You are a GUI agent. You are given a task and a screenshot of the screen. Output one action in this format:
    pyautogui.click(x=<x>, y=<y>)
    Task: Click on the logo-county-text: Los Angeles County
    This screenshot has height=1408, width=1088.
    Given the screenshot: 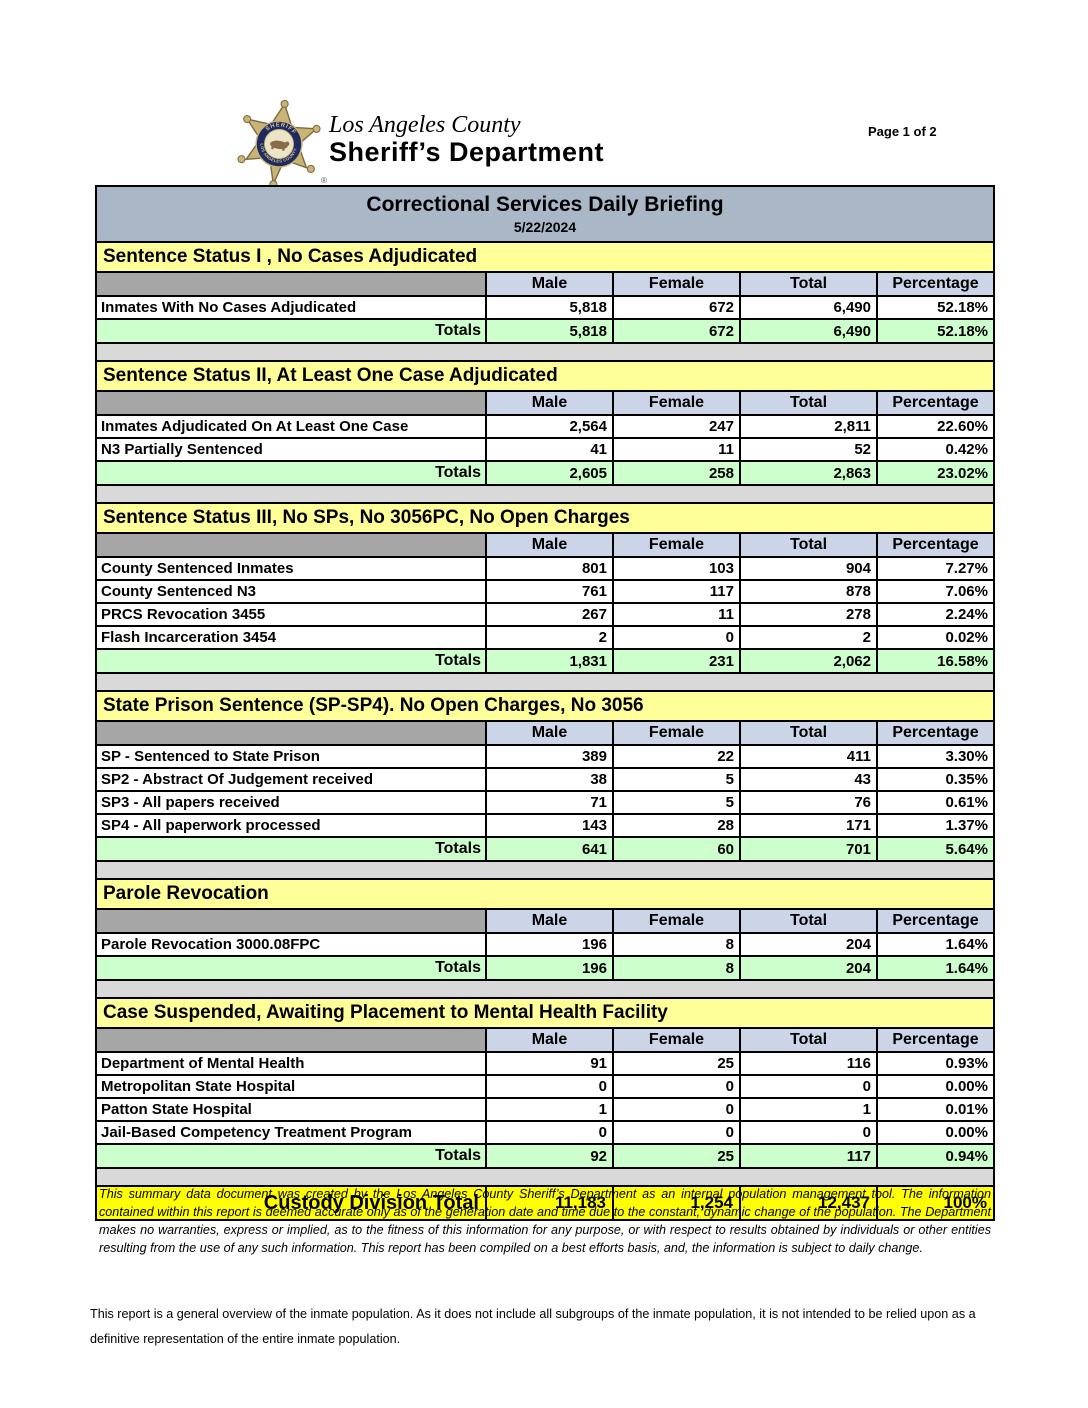 What is the action you would take?
    pyautogui.click(x=425, y=125)
    